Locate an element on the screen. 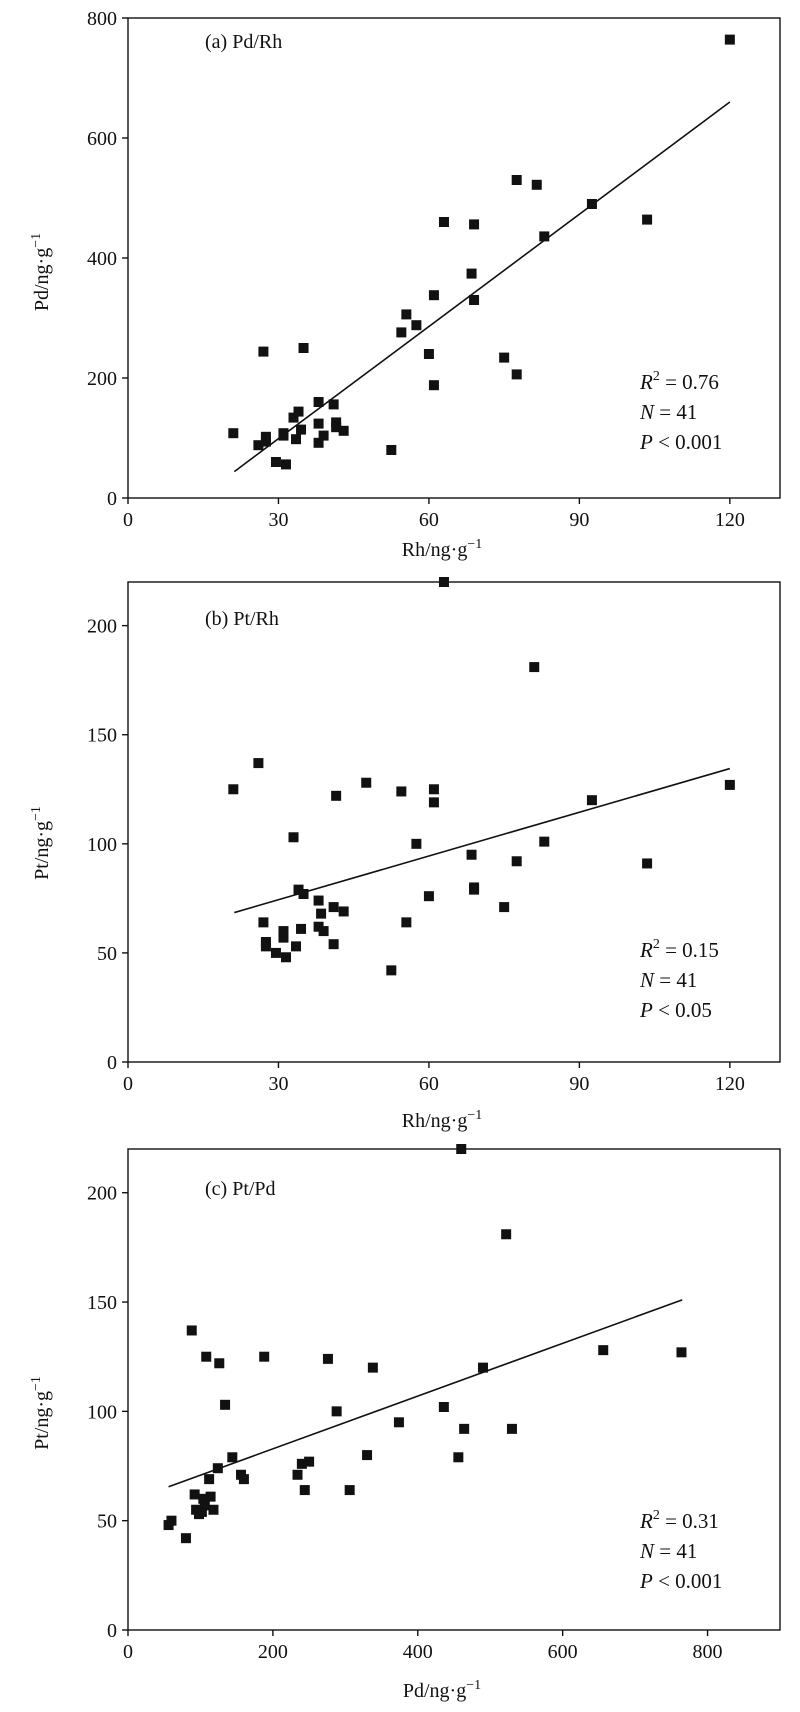 This screenshot has width=800, height=1712. panel-b-r2: R2 = 0.15 is located at coordinates (679, 949).